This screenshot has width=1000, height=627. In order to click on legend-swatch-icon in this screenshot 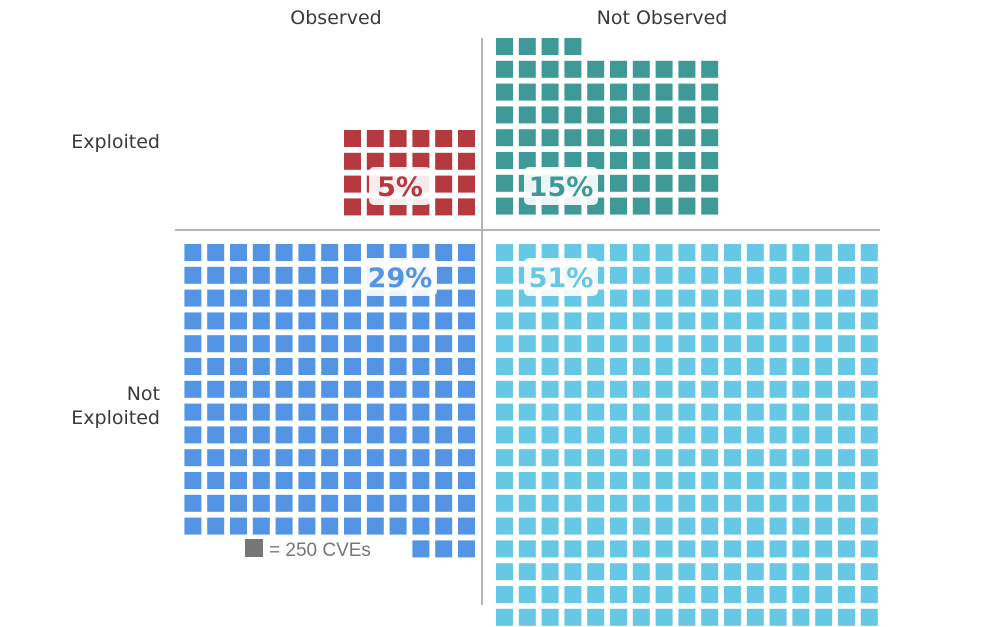, I will do `click(254, 548)`.